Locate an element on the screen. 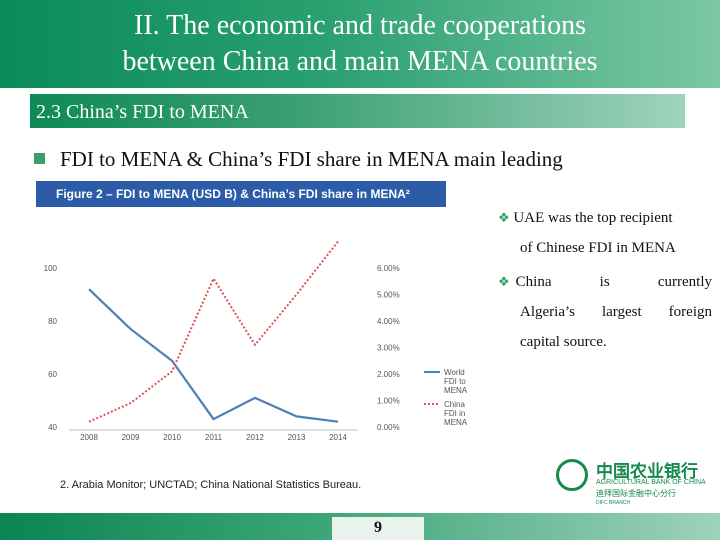 The width and height of the screenshot is (720, 540). legend-label: China is located at coordinates (454, 404).